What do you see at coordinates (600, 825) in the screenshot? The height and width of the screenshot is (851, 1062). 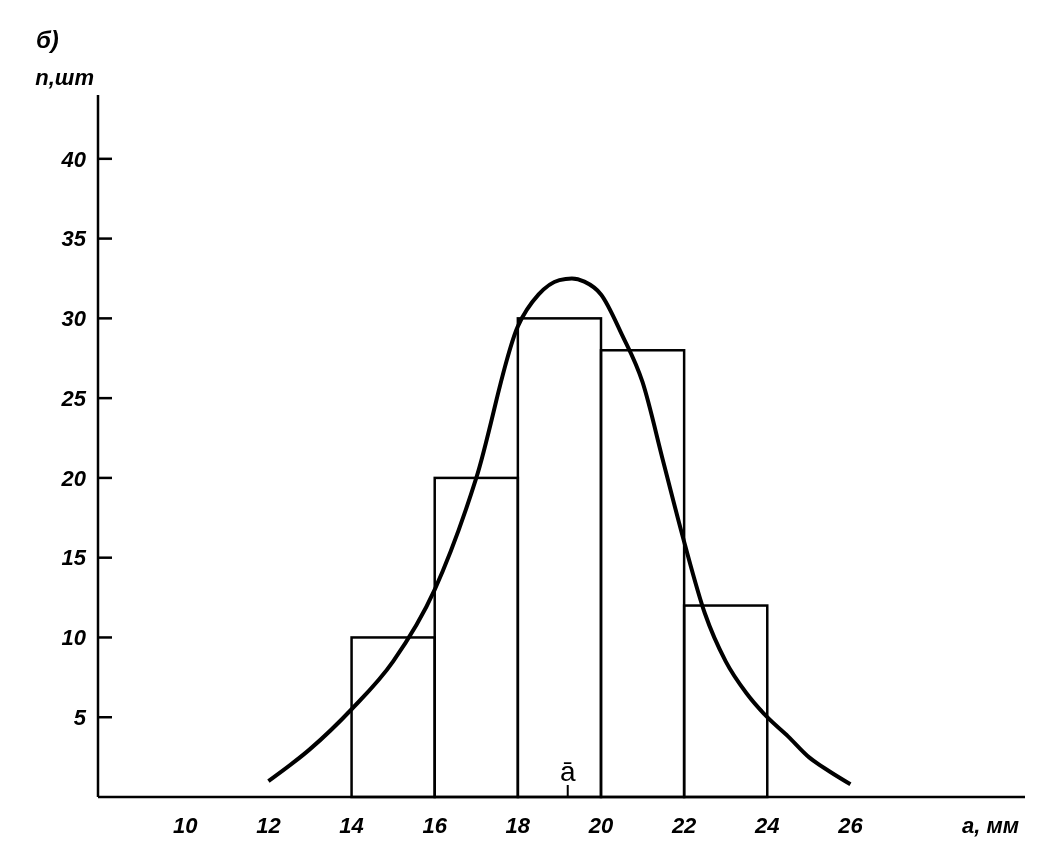 I see `x-tick-label: 20` at bounding box center [600, 825].